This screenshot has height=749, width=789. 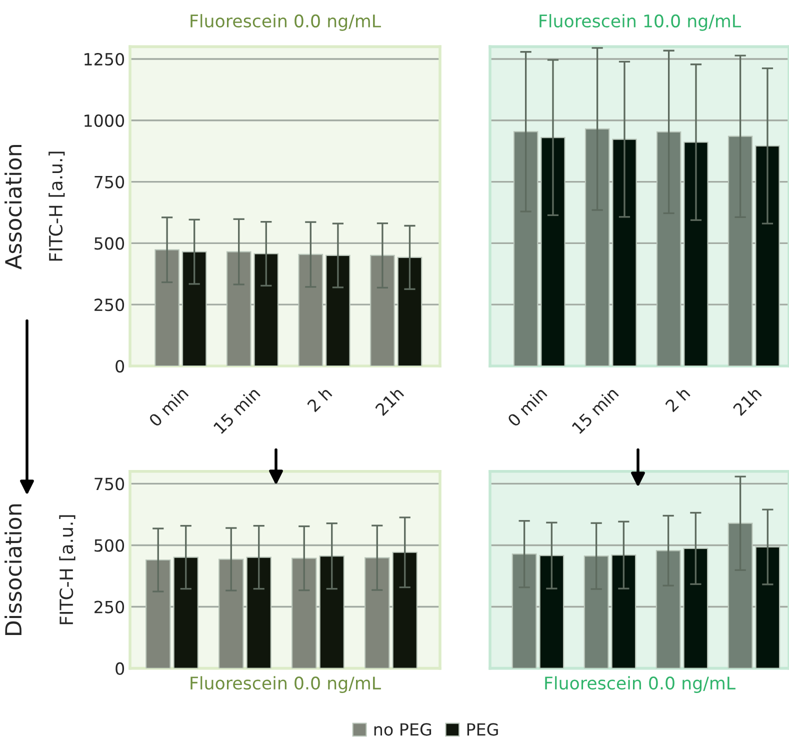 What do you see at coordinates (13, 207) in the screenshot?
I see `text: Association` at bounding box center [13, 207].